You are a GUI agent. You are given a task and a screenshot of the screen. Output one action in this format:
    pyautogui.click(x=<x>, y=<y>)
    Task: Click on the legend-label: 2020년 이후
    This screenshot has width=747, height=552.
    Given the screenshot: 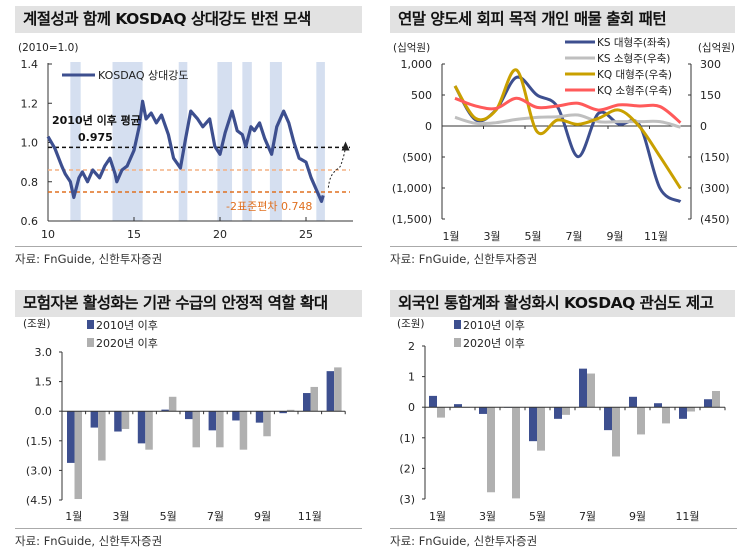 What is the action you would take?
    pyautogui.click(x=494, y=343)
    